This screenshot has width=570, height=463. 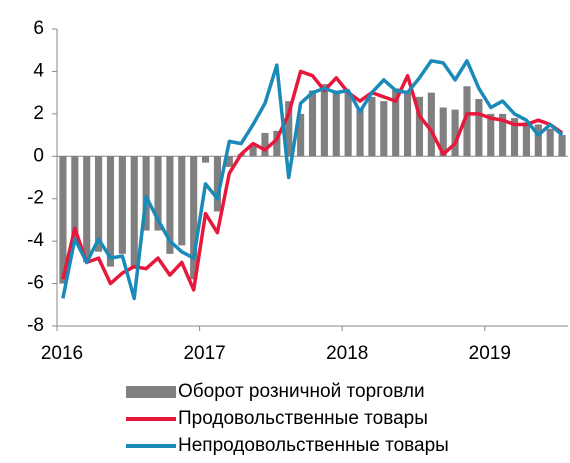 What do you see at coordinates (347, 353) in the screenshot?
I see `x-tick-label: 2018` at bounding box center [347, 353].